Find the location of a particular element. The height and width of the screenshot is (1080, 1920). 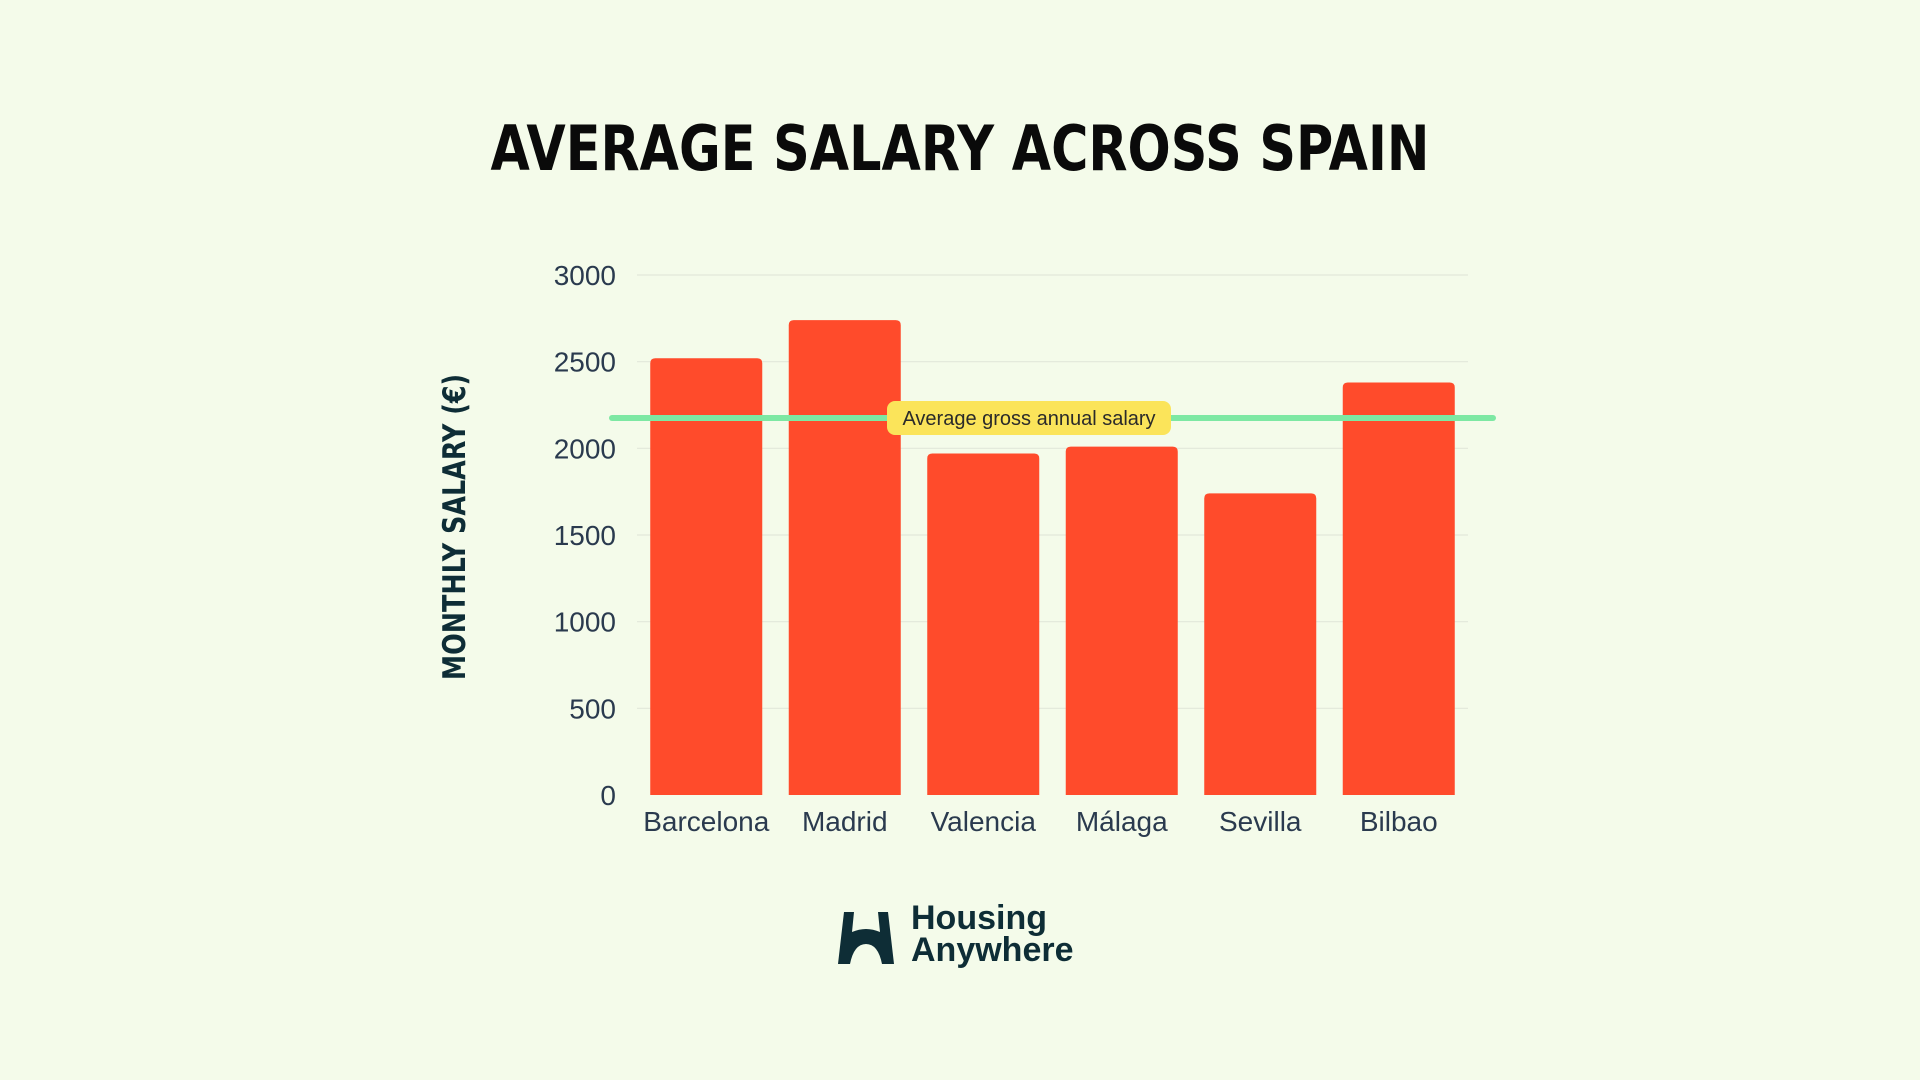

x-tick-label: Sevilla is located at coordinates (1260, 821).